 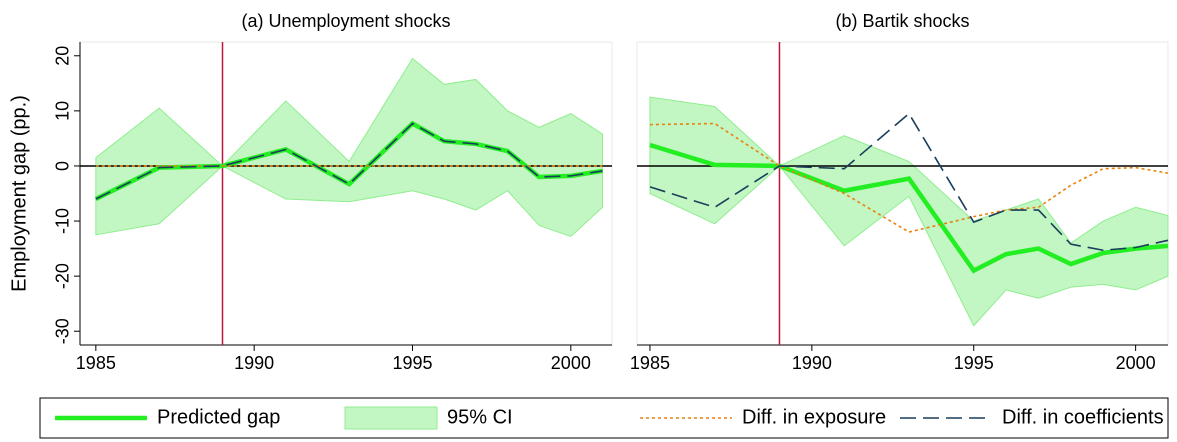 I want to click on legend-label: 95% CI, so click(x=480, y=417).